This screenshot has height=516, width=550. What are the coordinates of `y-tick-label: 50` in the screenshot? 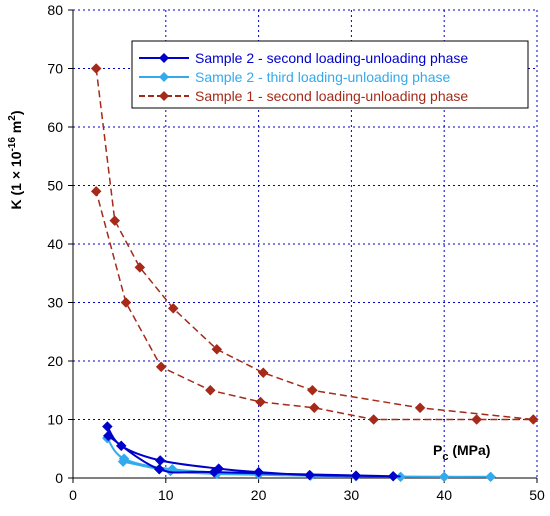 It's located at (55, 186).